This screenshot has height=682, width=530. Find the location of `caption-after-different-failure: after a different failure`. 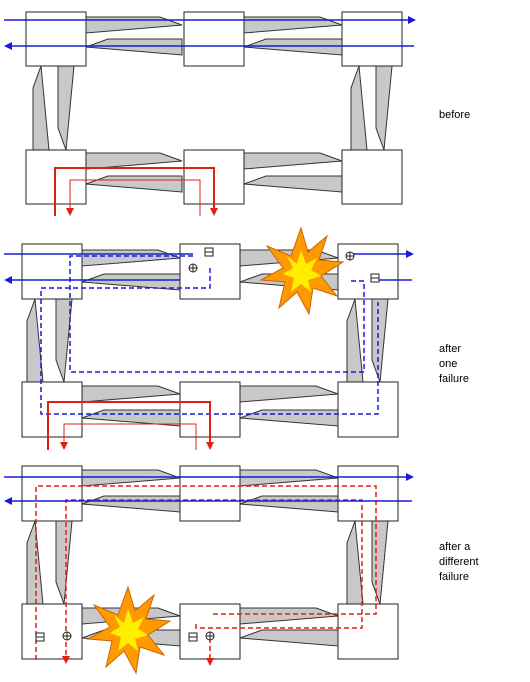

caption-after-different-failure: after a different failure is located at coordinates (459, 562).